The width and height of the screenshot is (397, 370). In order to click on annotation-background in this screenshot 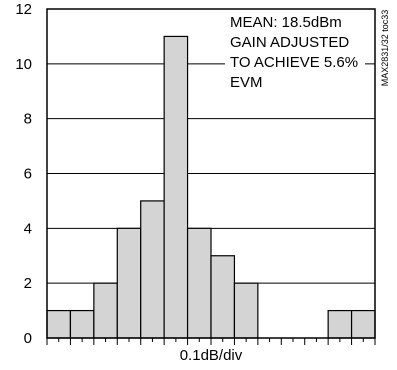, I will do `click(295, 54)`.